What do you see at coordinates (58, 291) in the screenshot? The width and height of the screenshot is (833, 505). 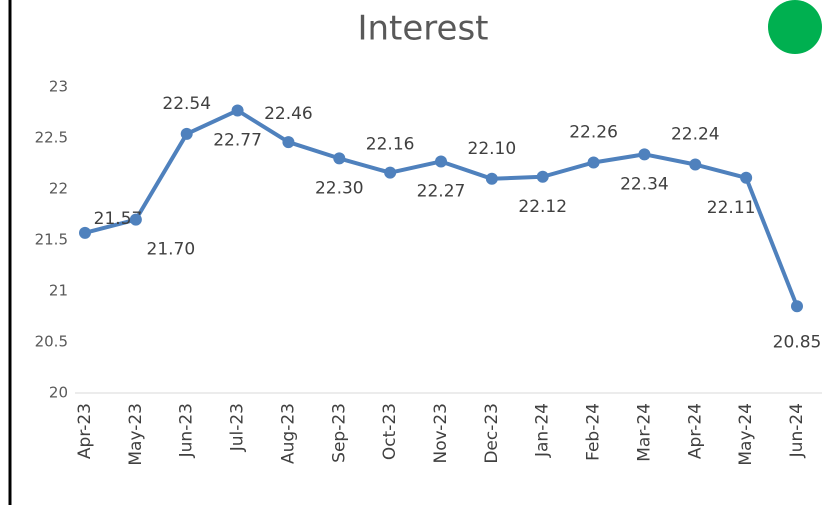 I see `y-tick-label: 21` at bounding box center [58, 291].